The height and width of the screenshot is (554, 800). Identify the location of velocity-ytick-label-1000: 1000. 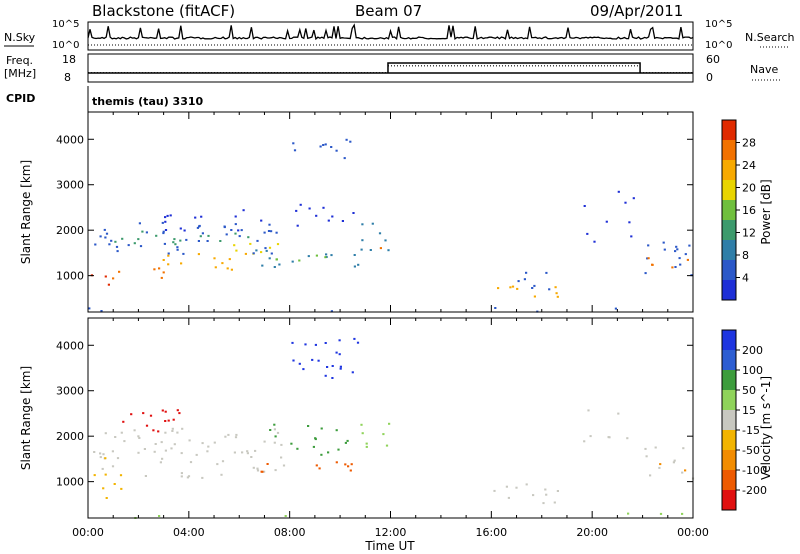
(70, 482).